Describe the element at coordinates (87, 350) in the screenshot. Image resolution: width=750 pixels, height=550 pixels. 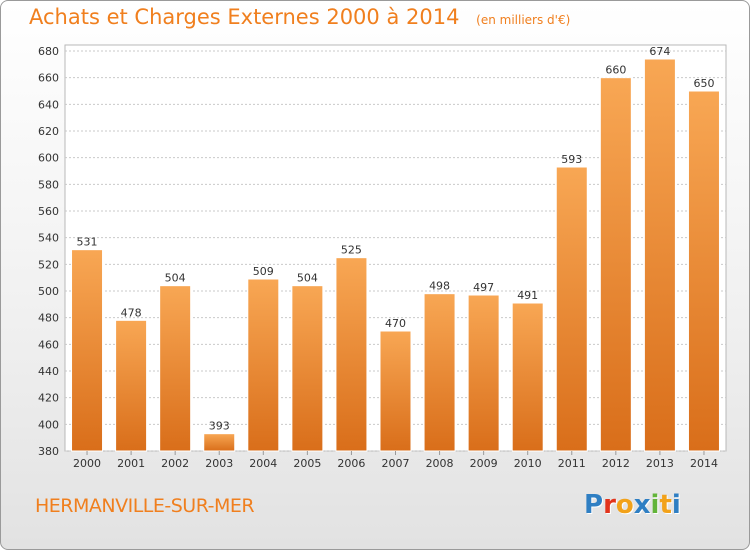
I see `bar-2000` at that location.